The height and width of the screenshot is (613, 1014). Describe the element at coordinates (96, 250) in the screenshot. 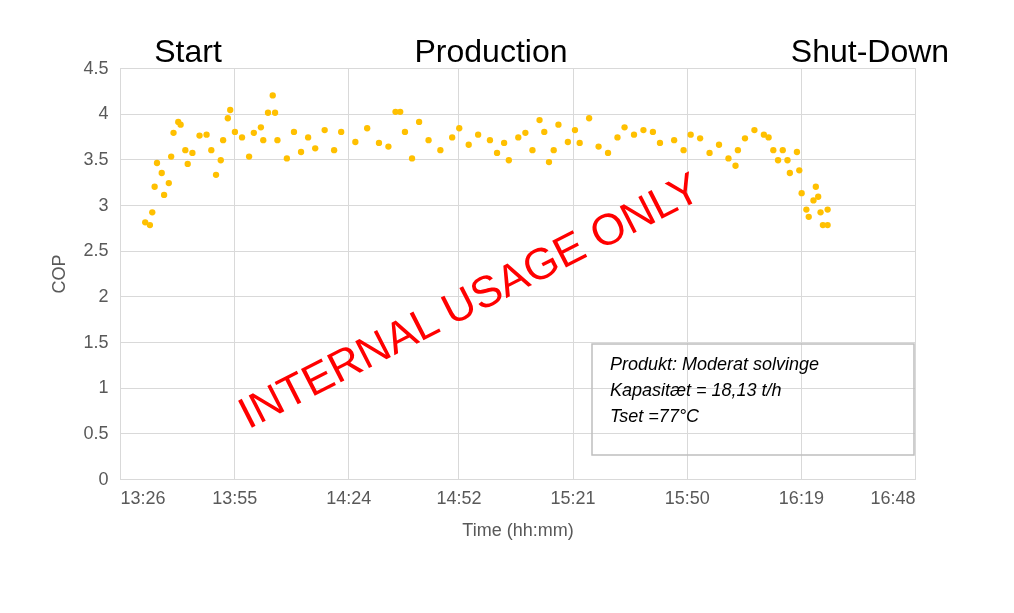

I see `y-tick-label: 2.5` at that location.